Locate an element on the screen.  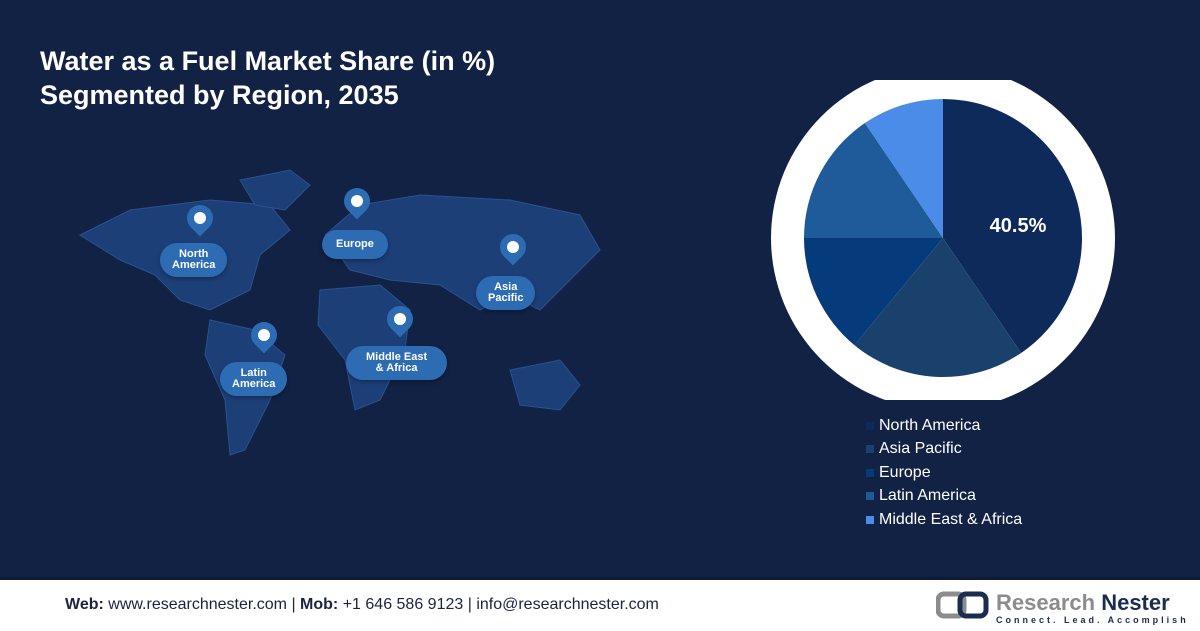
phone: +1 646 586 9123 is located at coordinates (403, 604).